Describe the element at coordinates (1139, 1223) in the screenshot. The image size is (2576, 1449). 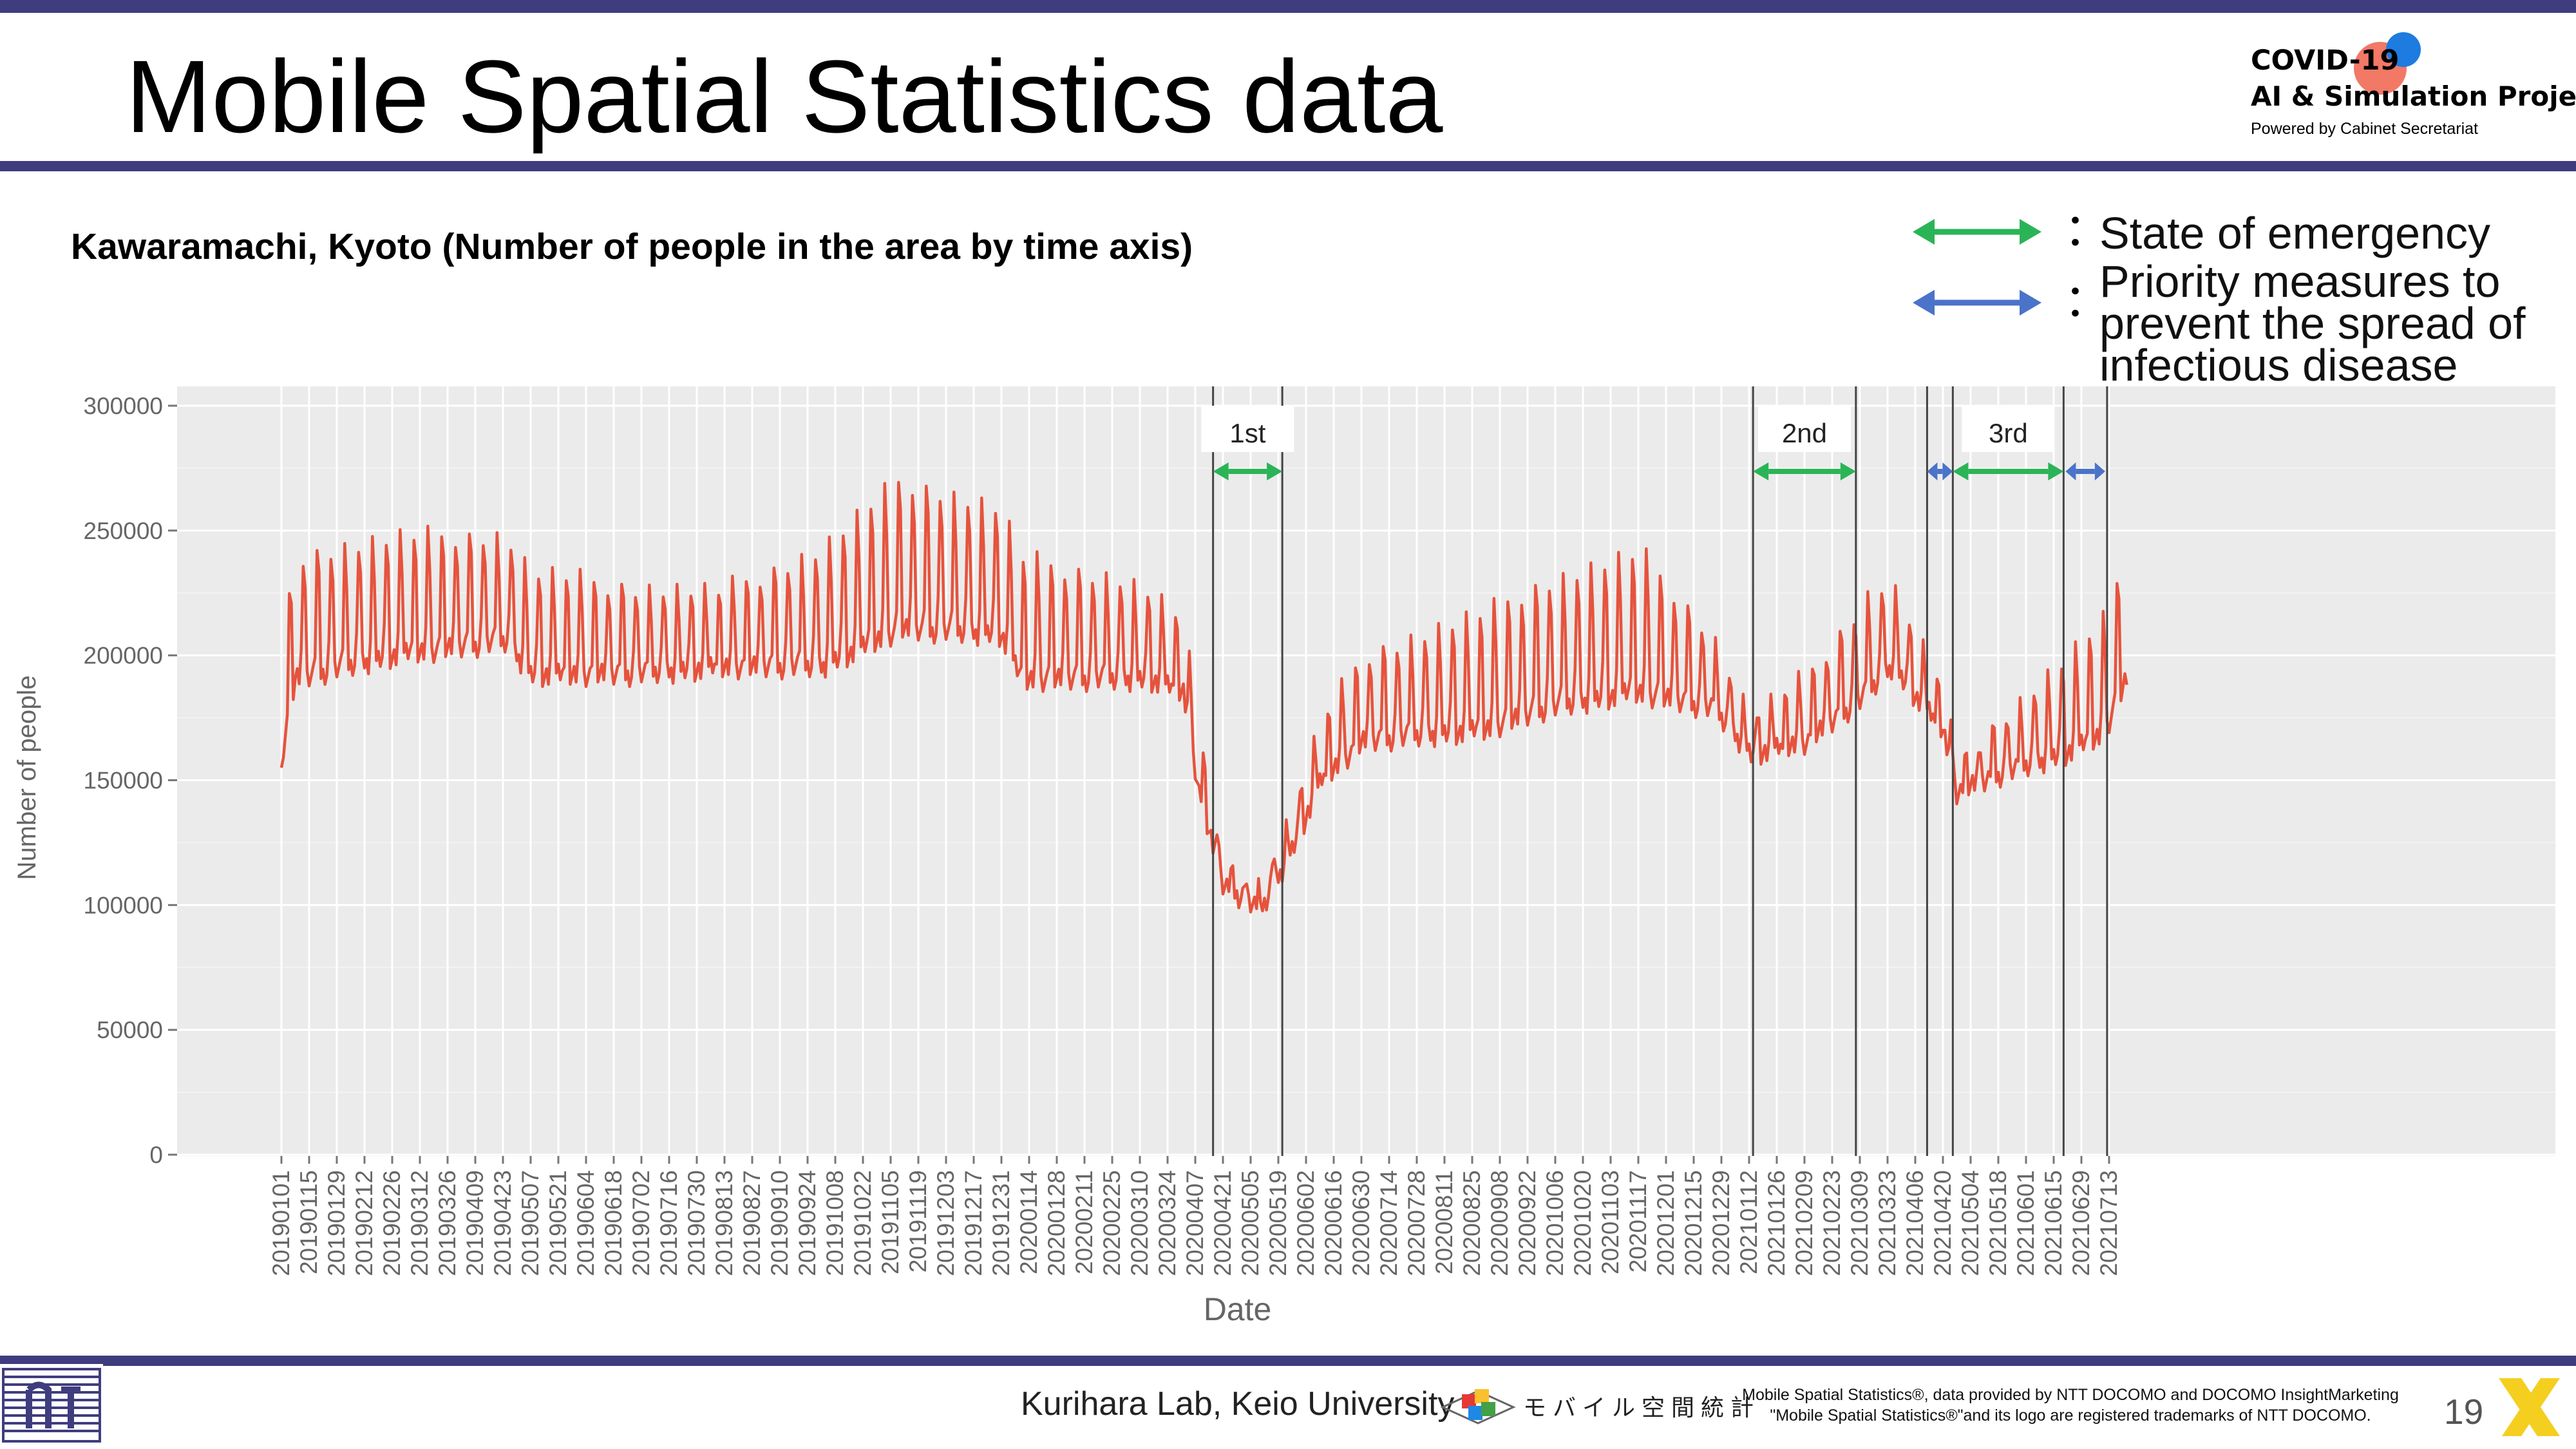
I see `x-tick-label: 20200310` at that location.